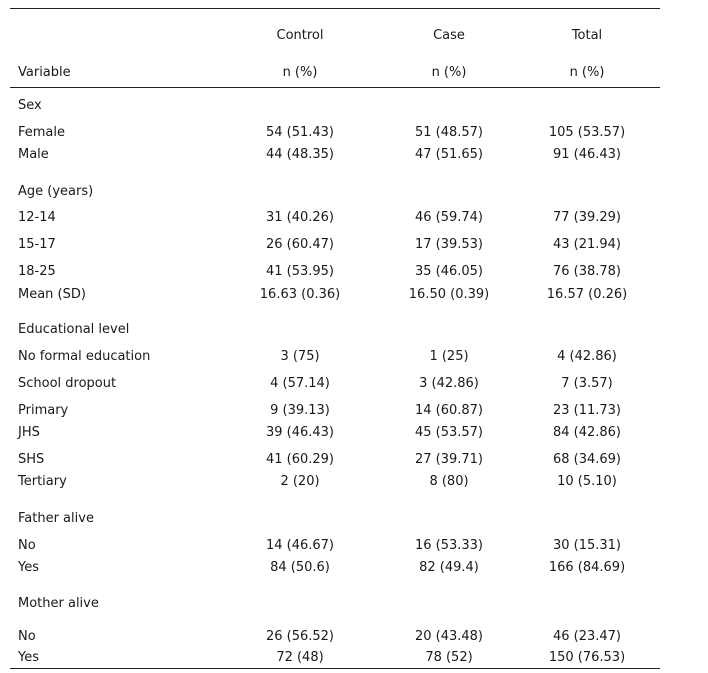 This screenshot has width=708, height=673. Describe the element at coordinates (587, 154) in the screenshot. I see `total-value: 91 (46.43)` at that location.